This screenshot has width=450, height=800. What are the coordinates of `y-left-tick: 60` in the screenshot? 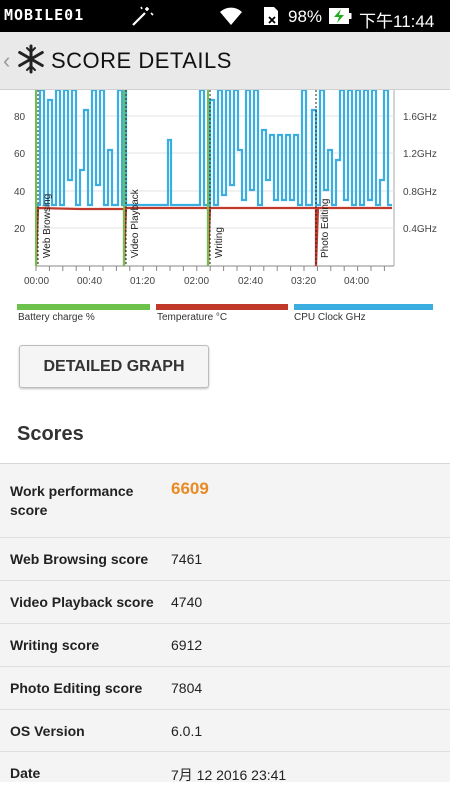 It's located at (20, 154).